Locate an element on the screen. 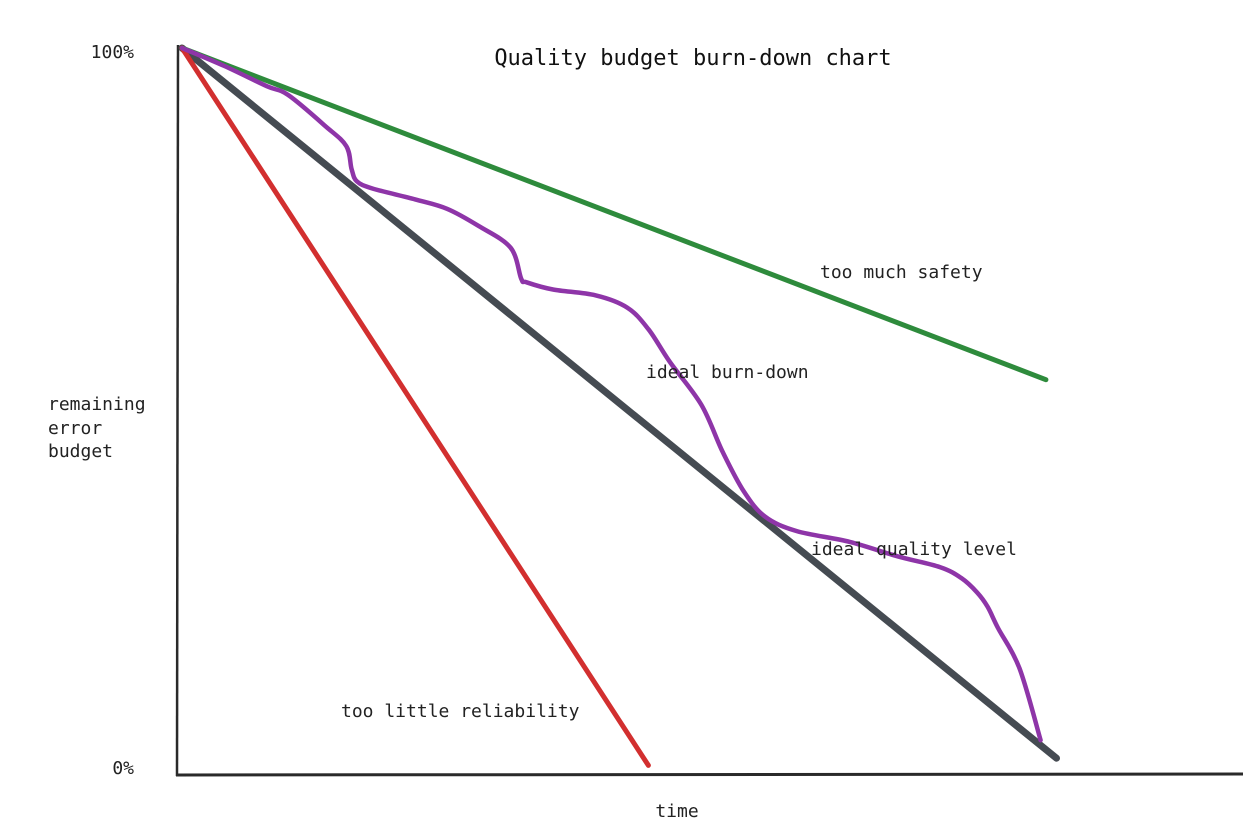  y-axis-labels: 100% 0% remaining error budget is located at coordinates (97, 410).